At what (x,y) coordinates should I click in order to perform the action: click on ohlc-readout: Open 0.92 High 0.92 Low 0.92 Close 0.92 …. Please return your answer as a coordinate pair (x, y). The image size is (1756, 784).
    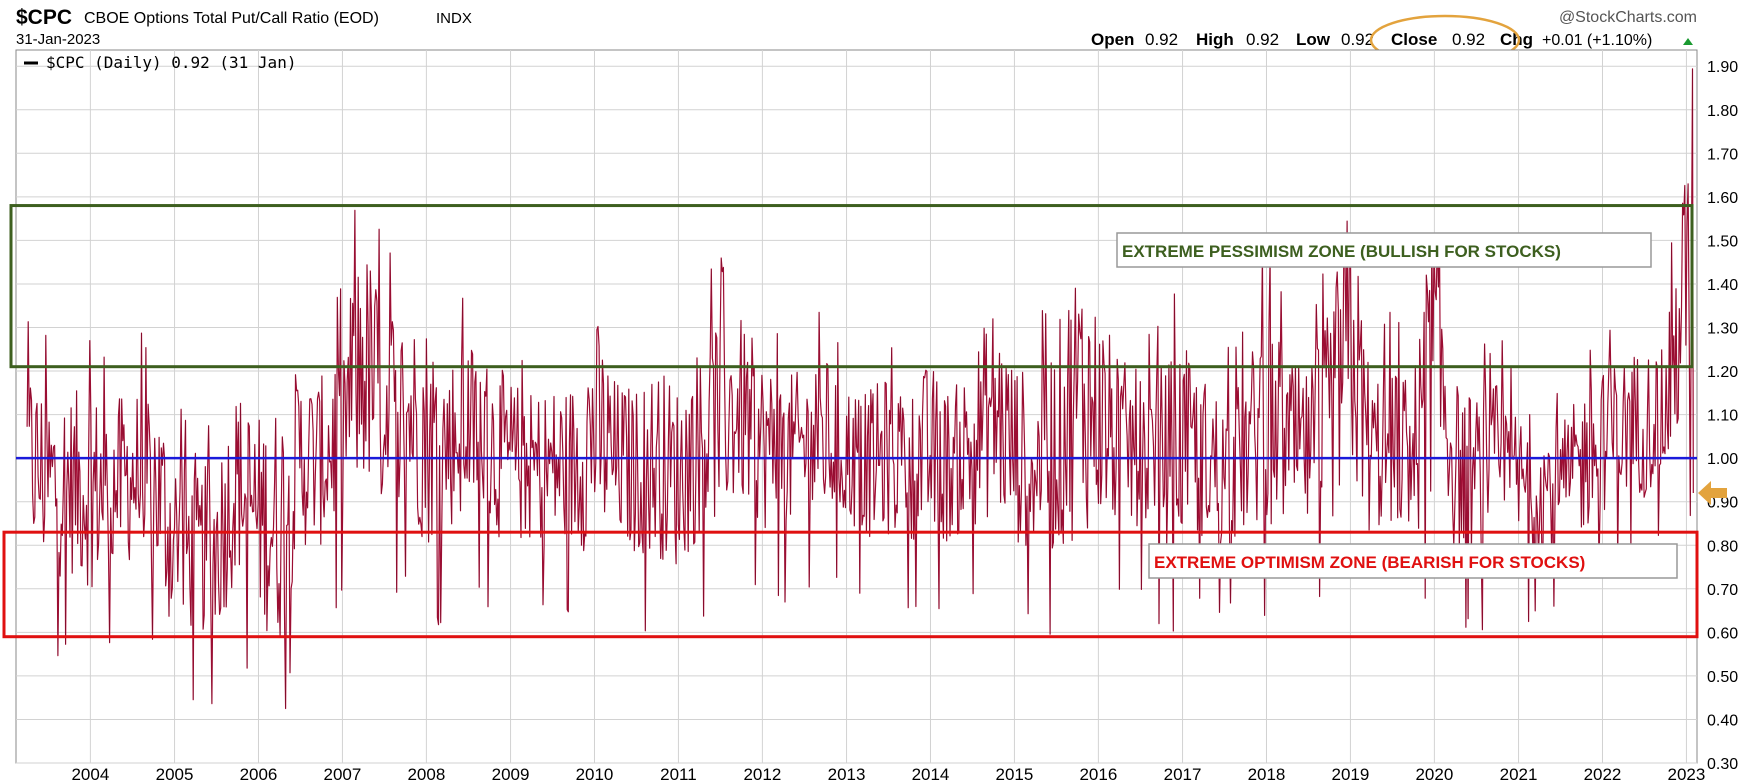
    Looking at the image, I should click on (1371, 39).